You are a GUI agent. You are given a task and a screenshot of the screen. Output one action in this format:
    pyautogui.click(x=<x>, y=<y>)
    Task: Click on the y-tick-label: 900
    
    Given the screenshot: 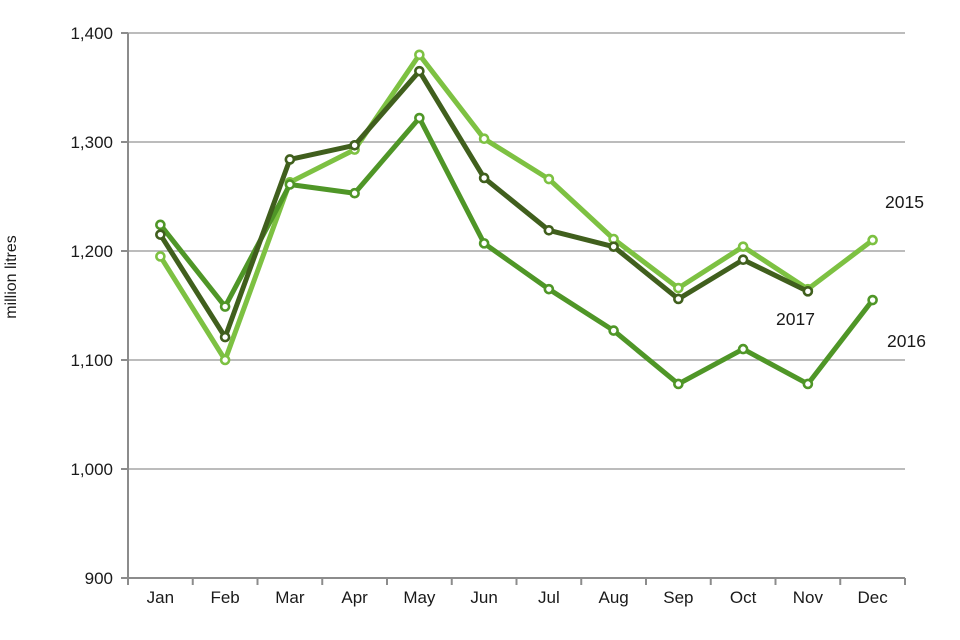 What is the action you would take?
    pyautogui.click(x=99, y=578)
    